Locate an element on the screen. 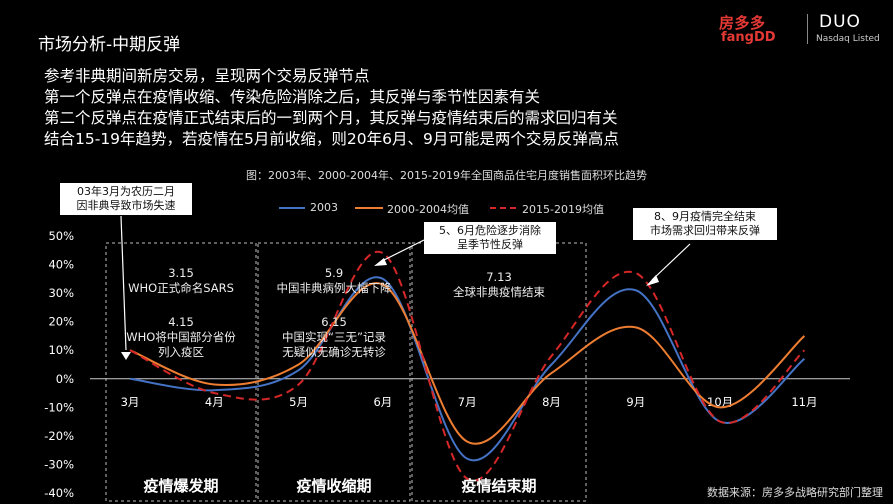 This screenshot has width=893, height=504. phase-end: 疫情结束期 is located at coordinates (499, 486).